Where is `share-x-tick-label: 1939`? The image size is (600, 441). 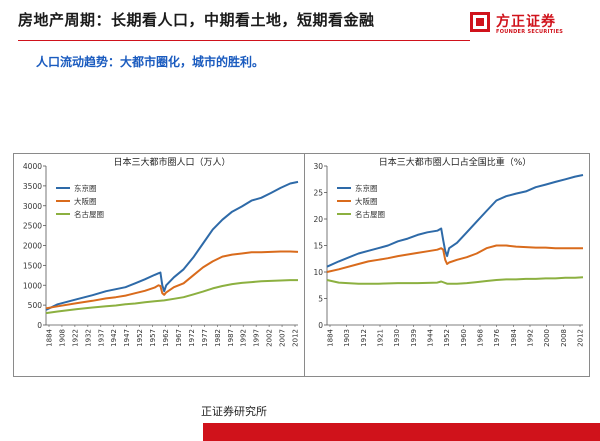 share-x-tick-label: 1939 is located at coordinates (414, 338).